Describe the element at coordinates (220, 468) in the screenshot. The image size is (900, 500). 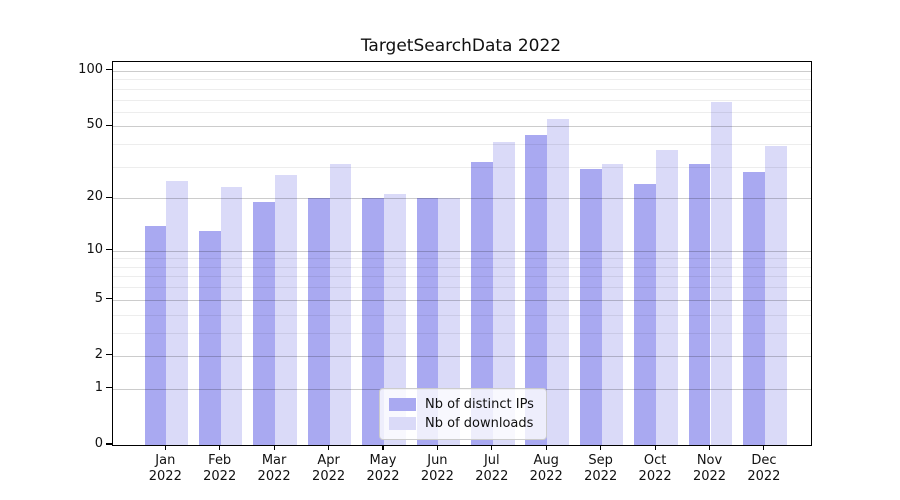
I see `x-tick-label: Feb 2022` at that location.